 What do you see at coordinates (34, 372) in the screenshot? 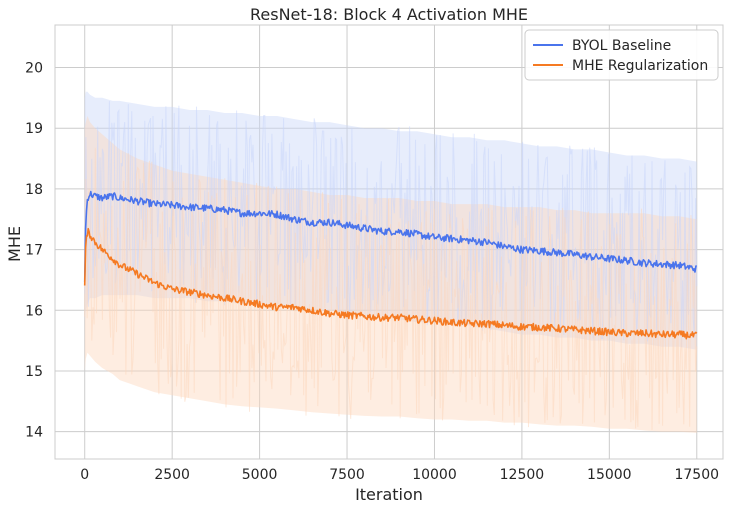
I see `y-tick-label: 15` at bounding box center [34, 372].